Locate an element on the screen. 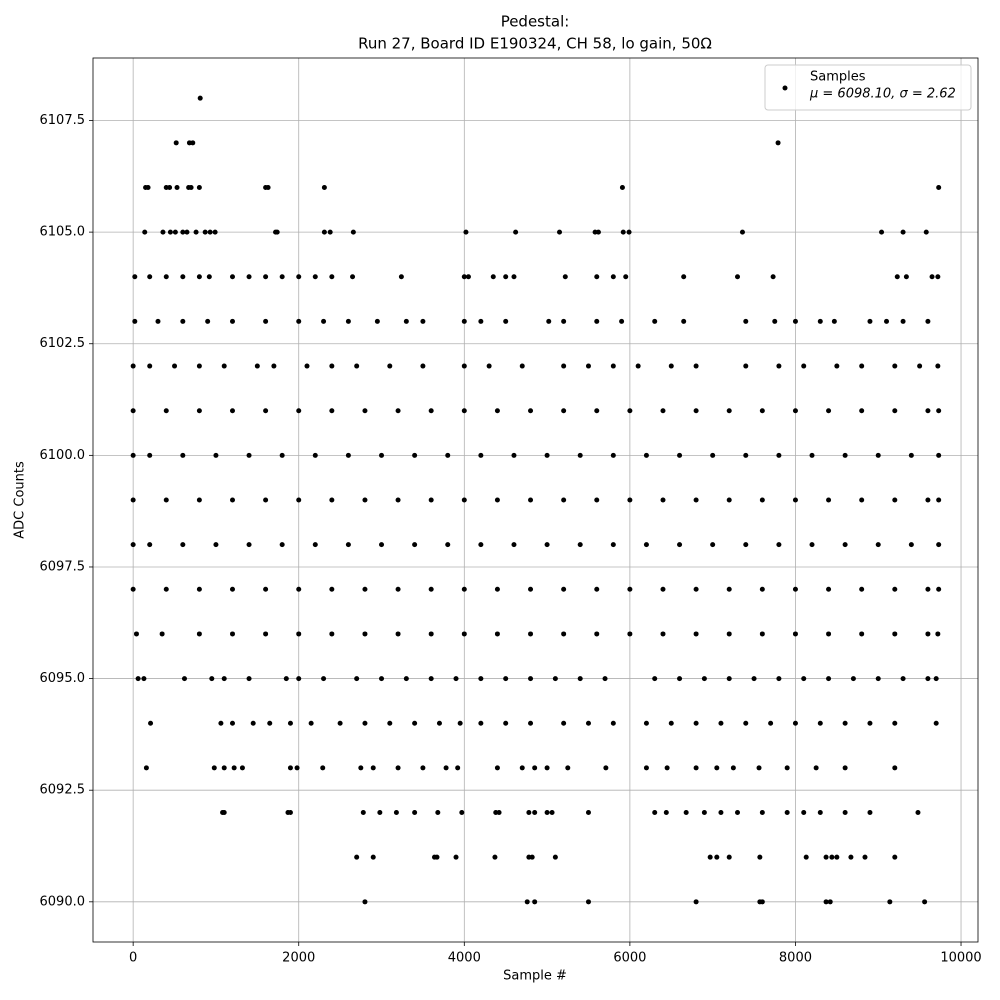 The width and height of the screenshot is (1000, 1000). x-tick-label: 6000 is located at coordinates (629, 958).